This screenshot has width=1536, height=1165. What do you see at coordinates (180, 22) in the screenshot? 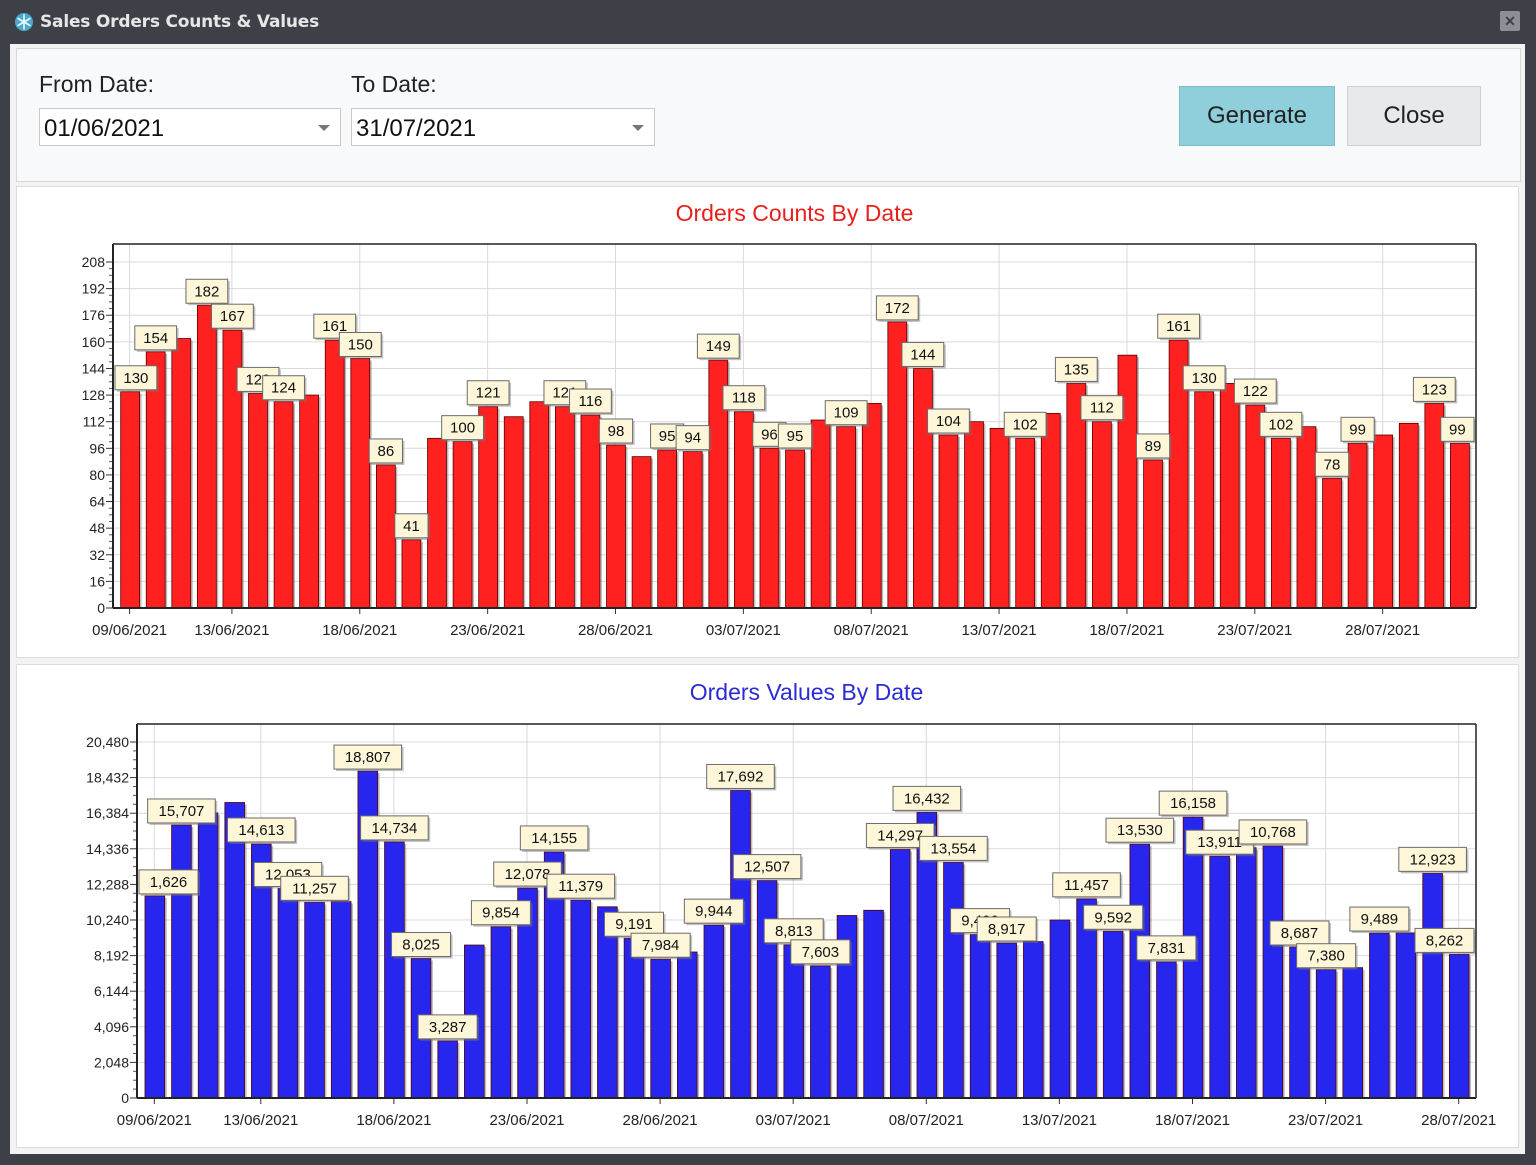
I see `window-title: Sales Orders Counts & Values` at bounding box center [180, 22].